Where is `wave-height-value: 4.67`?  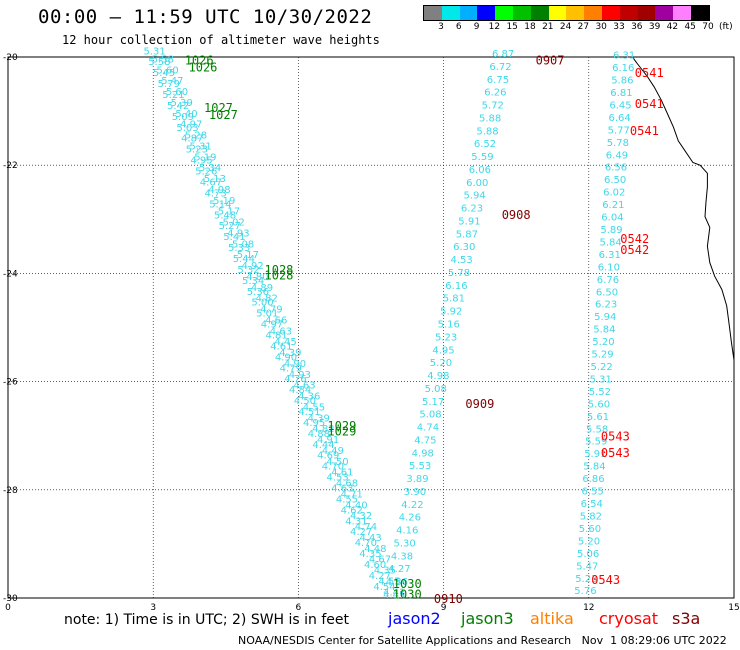
wave-height-value: 4.67 is located at coordinates (211, 183).